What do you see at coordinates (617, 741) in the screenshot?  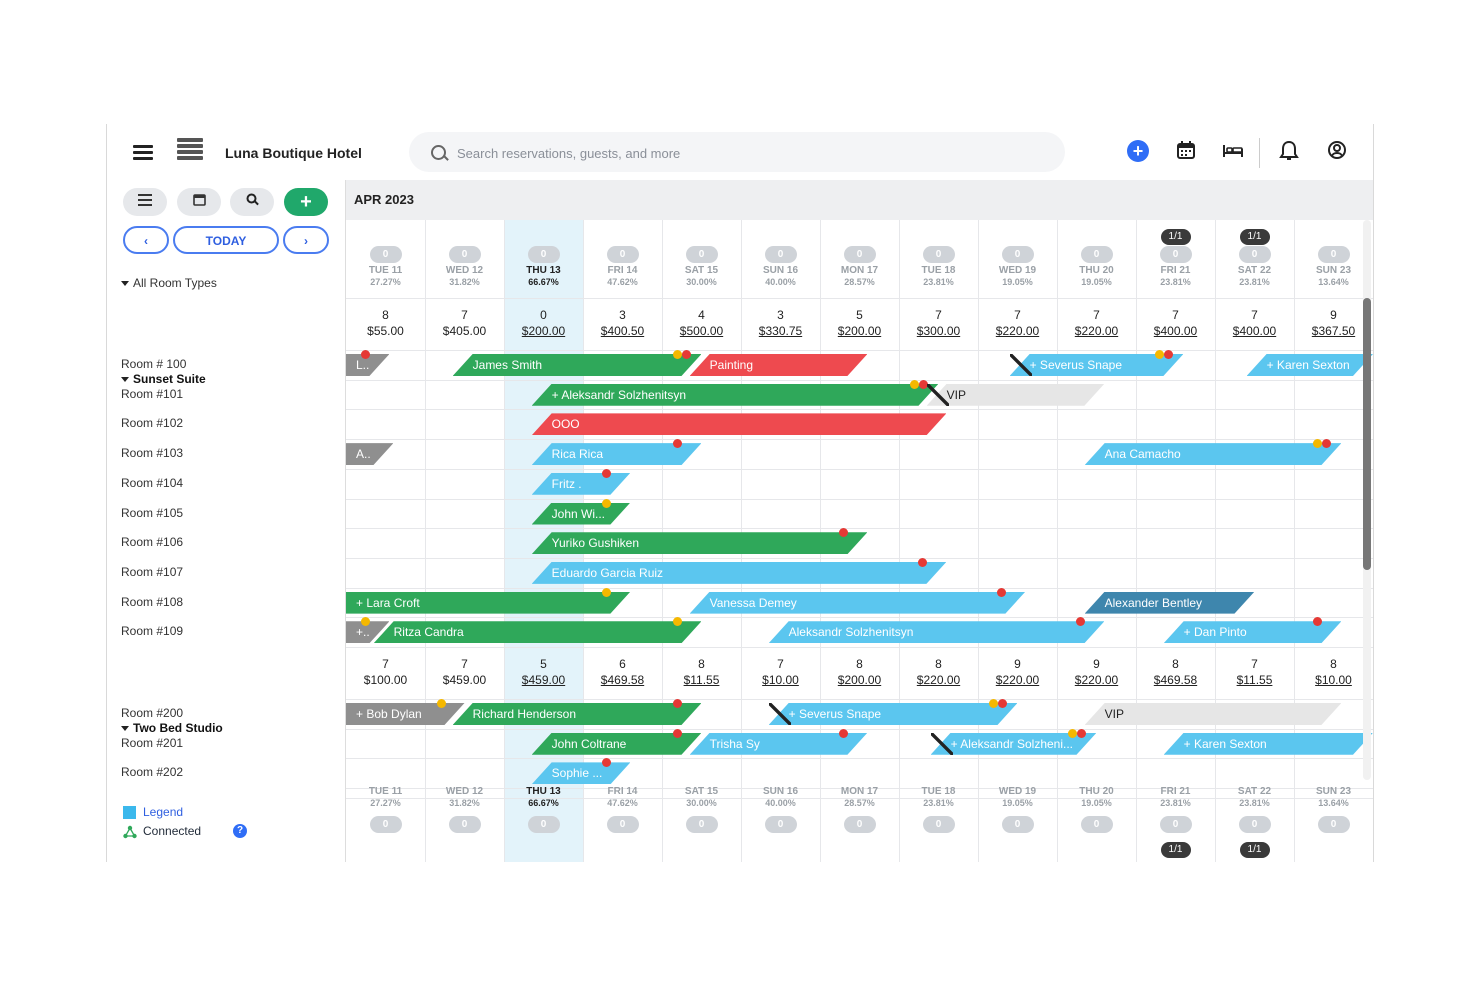 I see `reservation-bar: John Coltrane` at bounding box center [617, 741].